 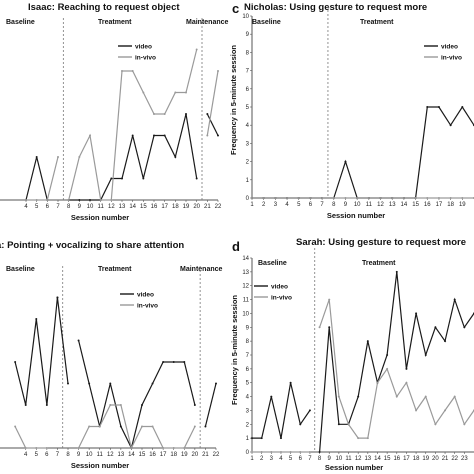 I want to click on panel-letter: c, so click(x=235, y=8).